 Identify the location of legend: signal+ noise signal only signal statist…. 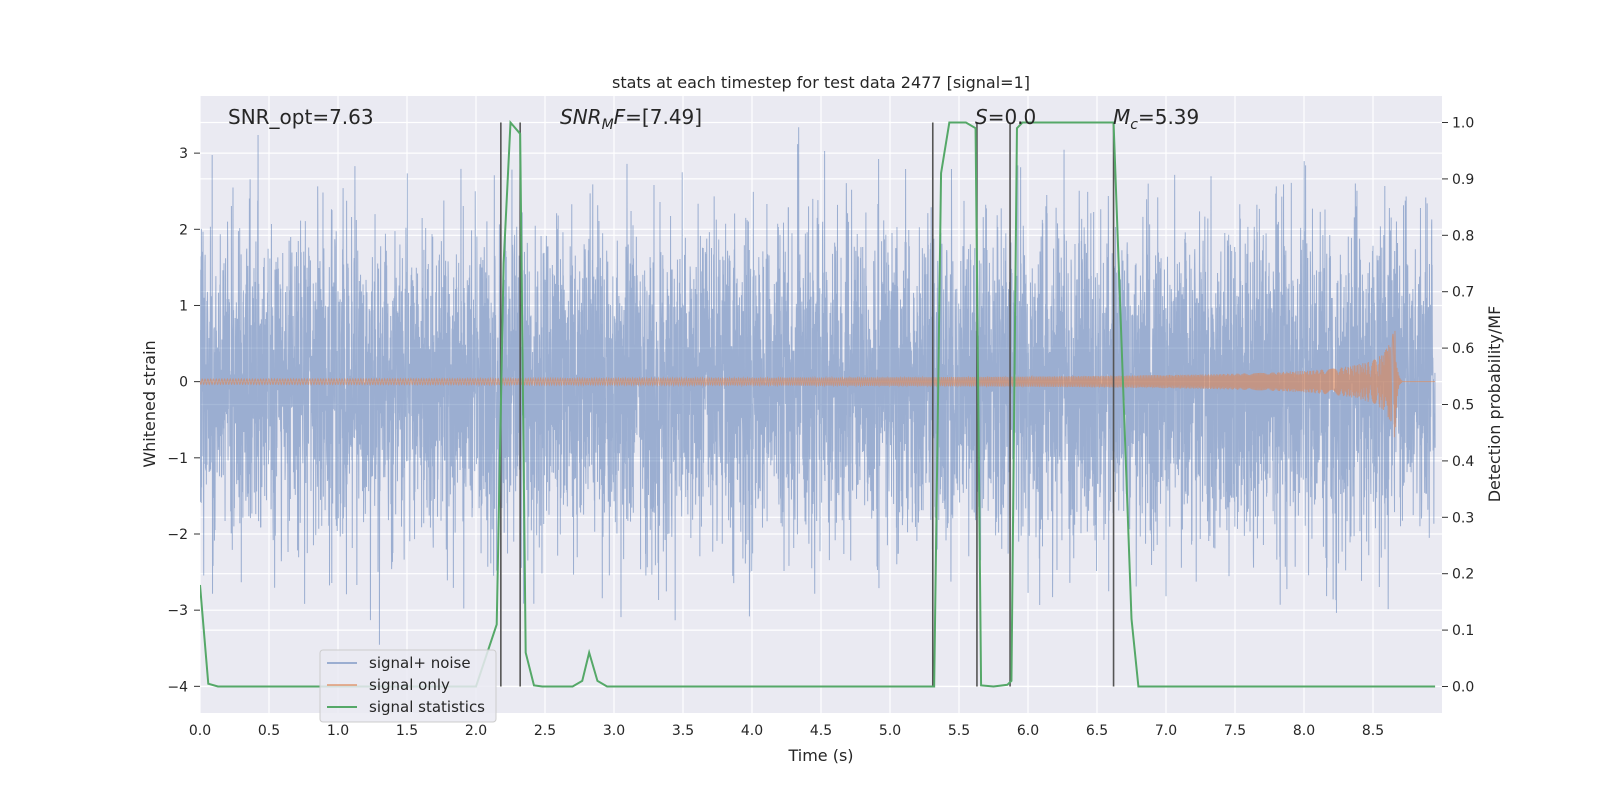
(408, 686).